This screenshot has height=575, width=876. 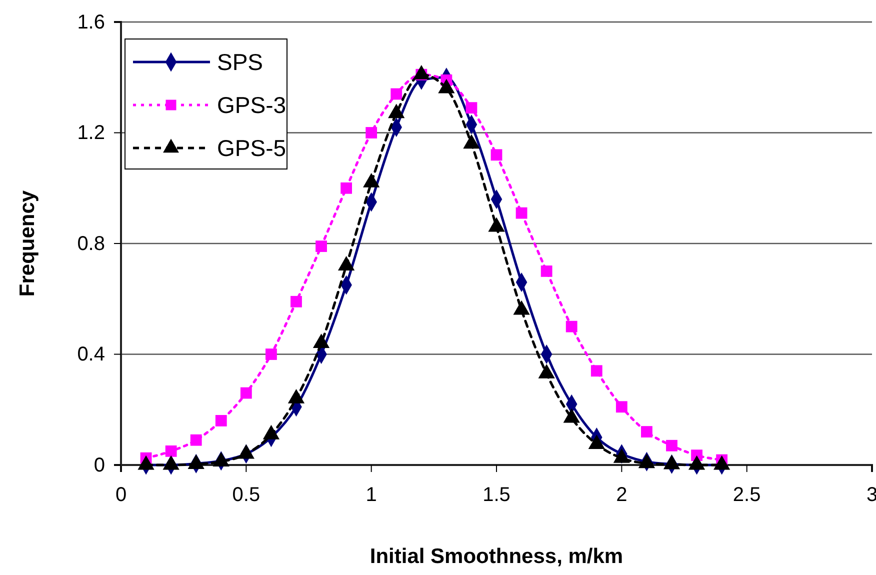 What do you see at coordinates (121, 495) in the screenshot?
I see `x-tick-label: 0` at bounding box center [121, 495].